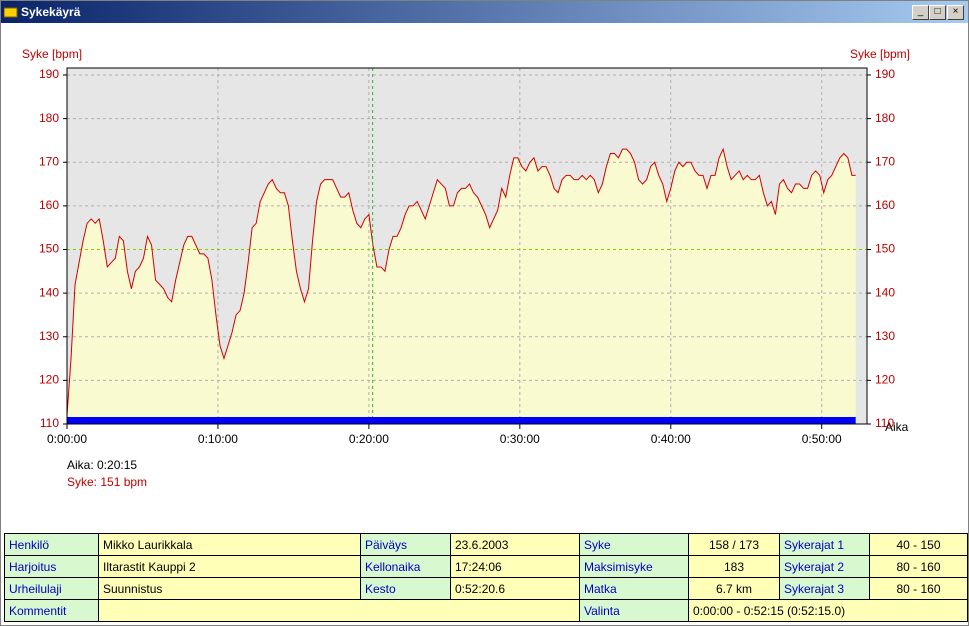 This screenshot has height=626, width=969. I want to click on y2-tick-label: 120, so click(885, 380).